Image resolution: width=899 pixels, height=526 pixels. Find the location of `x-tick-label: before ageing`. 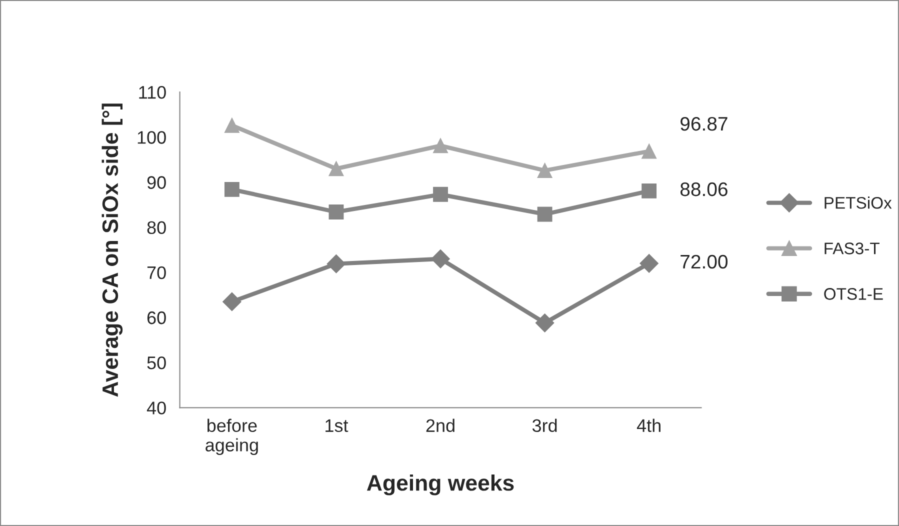

x-tick-label: before ageing is located at coordinates (232, 437).